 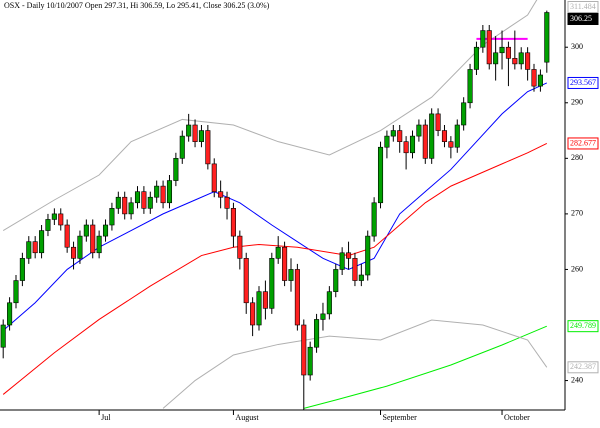 I want to click on y-tick-label: 300, so click(x=577, y=46).